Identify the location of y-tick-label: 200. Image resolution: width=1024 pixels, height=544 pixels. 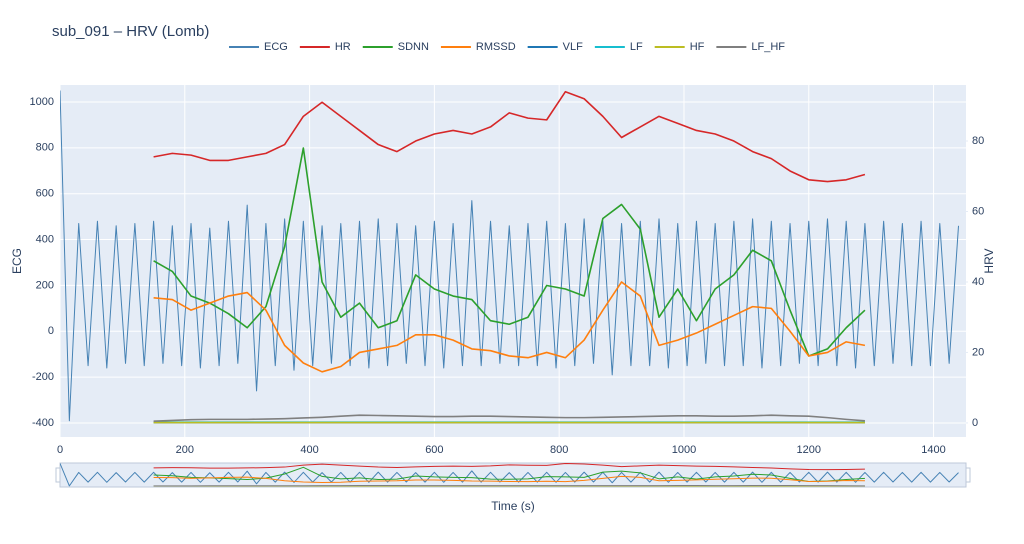
(45, 285).